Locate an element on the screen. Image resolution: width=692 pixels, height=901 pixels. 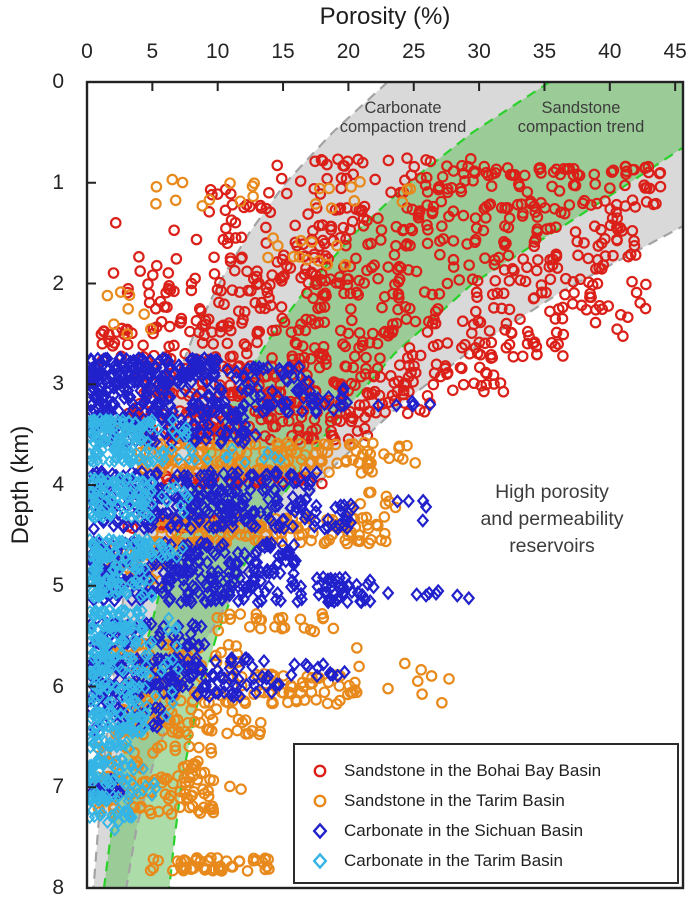
orange-circle-icon is located at coordinates (320, 801).